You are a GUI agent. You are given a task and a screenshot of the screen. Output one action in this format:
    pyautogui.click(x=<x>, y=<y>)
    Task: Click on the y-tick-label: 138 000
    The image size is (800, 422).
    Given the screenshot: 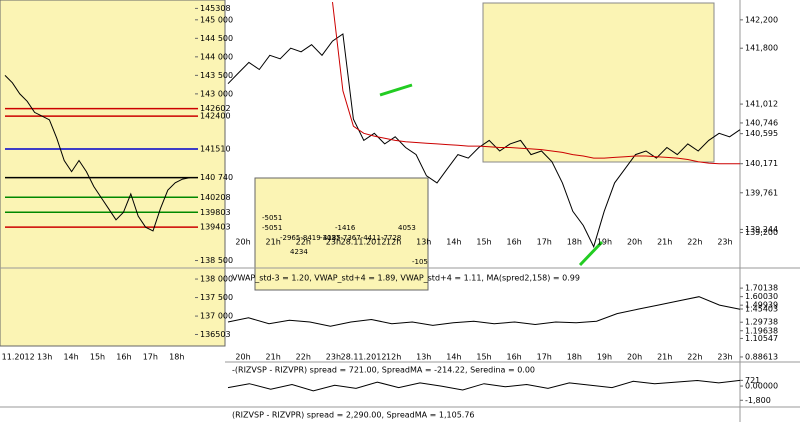 What is the action you would take?
    pyautogui.click(x=216, y=279)
    